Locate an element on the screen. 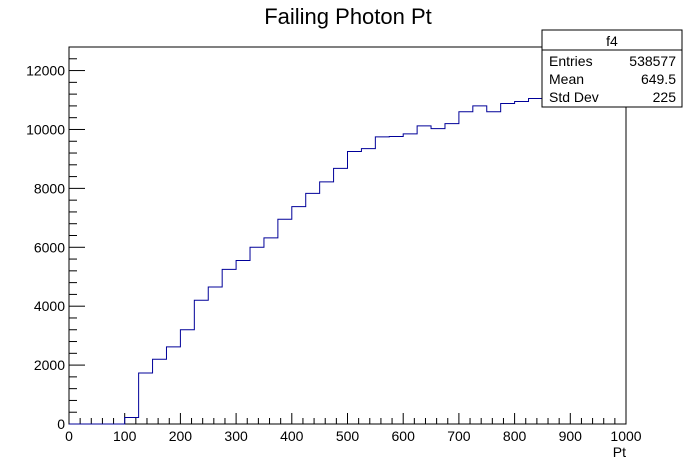 Image resolution: width=696 pixels, height=472 pixels. stats-box-title: f4 is located at coordinates (612, 41).